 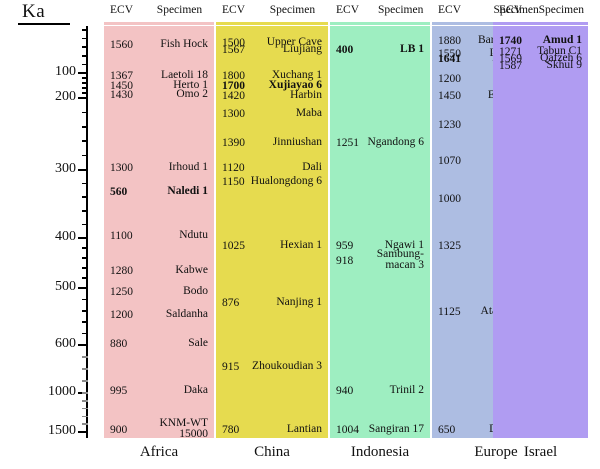 What do you see at coordinates (345, 49) in the screenshot?
I see `specimen-ecv-value: 400` at bounding box center [345, 49].